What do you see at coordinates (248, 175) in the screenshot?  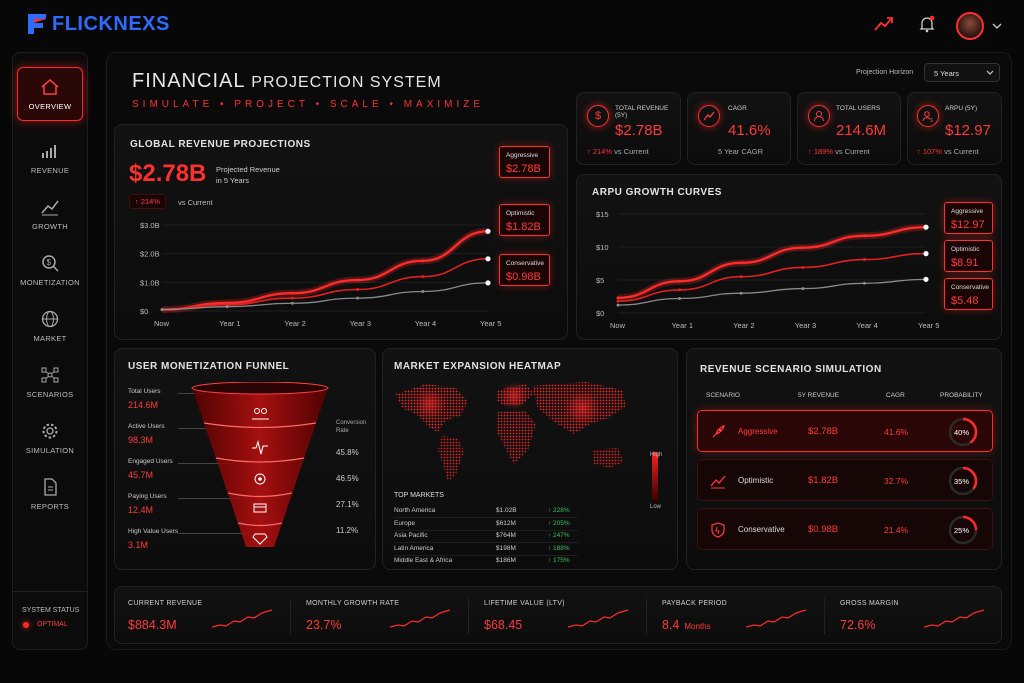 I see `revenue-desc: Projected Revenue in 5 Years` at bounding box center [248, 175].